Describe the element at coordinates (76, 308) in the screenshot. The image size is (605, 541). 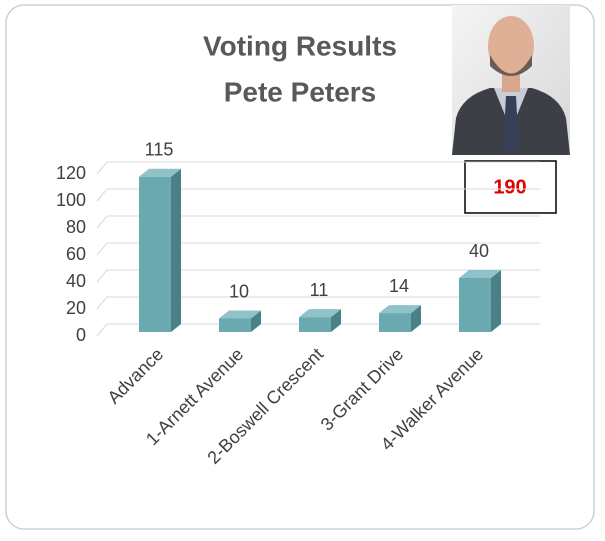
I see `y-tick-label: 20` at that location.